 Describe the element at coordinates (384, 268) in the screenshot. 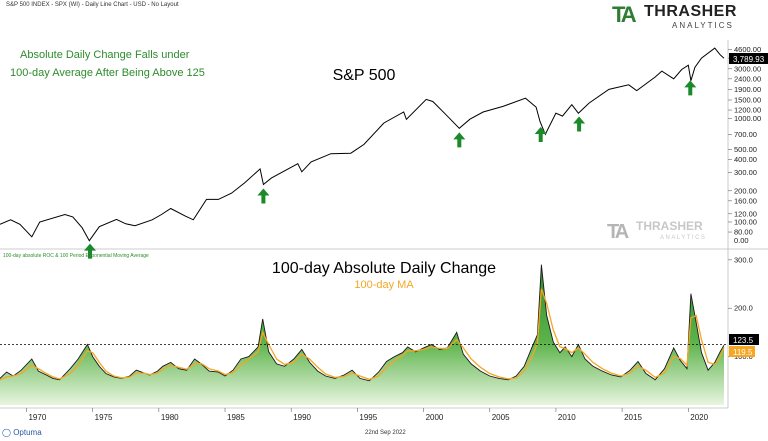

I see `roc-title: 100-day Absolute Daily Change` at that location.